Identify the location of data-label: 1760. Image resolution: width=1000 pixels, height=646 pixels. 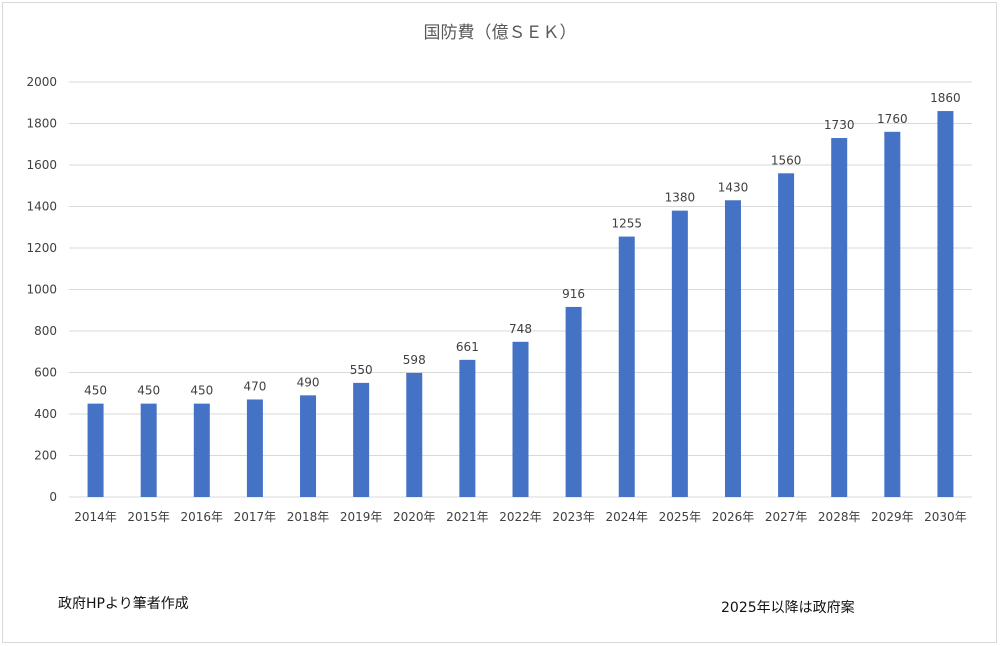
(892, 119).